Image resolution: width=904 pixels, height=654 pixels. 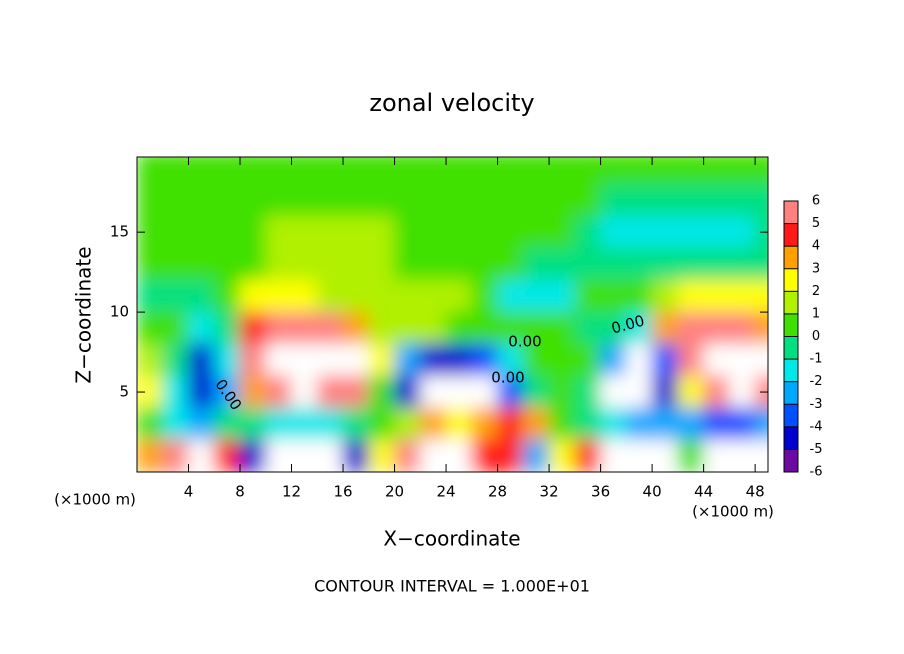 What do you see at coordinates (816, 381) in the screenshot?
I see `colorbar-tick-label: -2` at bounding box center [816, 381].